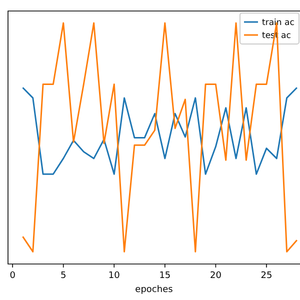 The width and height of the screenshot is (300, 300). I want to click on x-tick-label: 25, so click(266, 276).